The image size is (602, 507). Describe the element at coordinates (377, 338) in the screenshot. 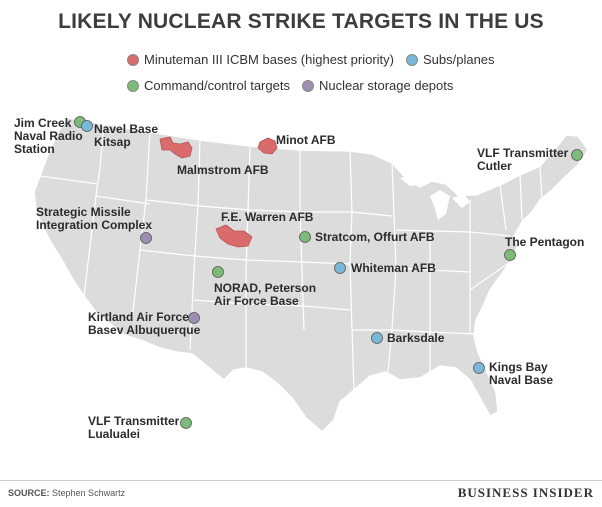

I see `barksdale-marker-icon` at that location.